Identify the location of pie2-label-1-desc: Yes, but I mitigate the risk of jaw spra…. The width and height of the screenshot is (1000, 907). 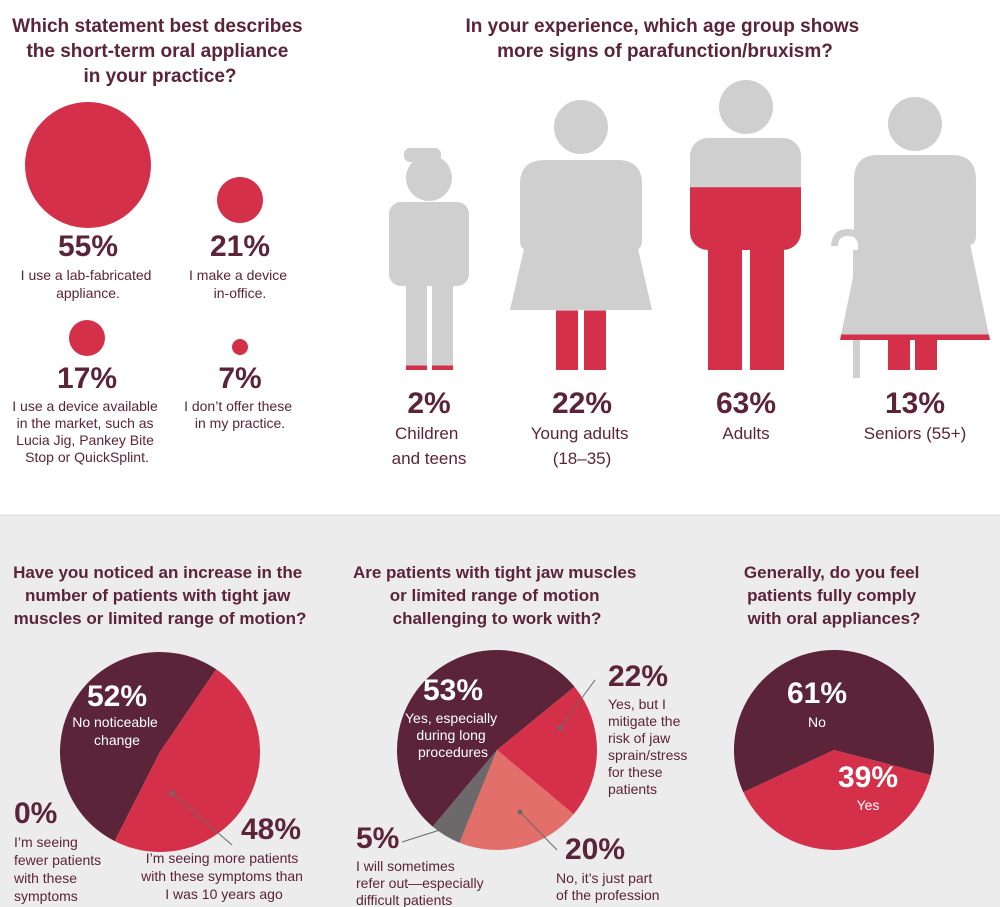
(649, 746).